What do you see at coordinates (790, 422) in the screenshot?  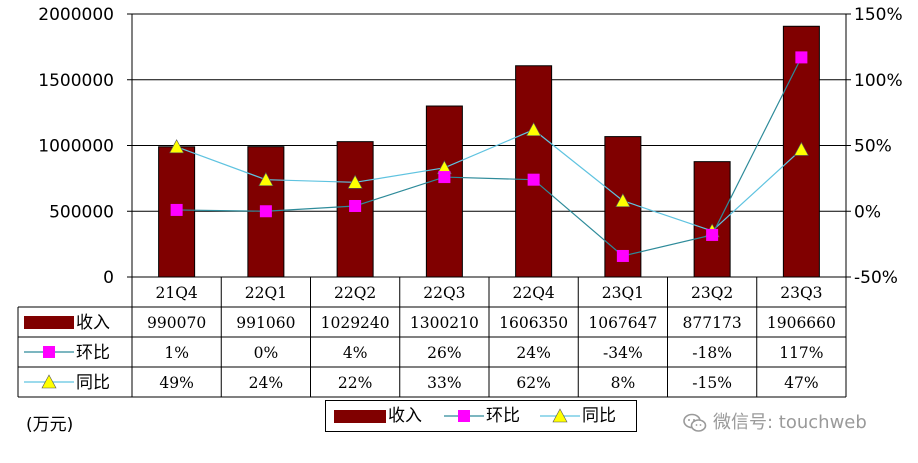 I see `watermark-text: 微信号: touchweb` at bounding box center [790, 422].